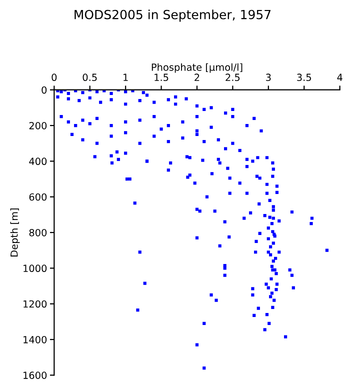 The image size is (345, 384). I want to click on x-tick-label: 4, so click(339, 77).